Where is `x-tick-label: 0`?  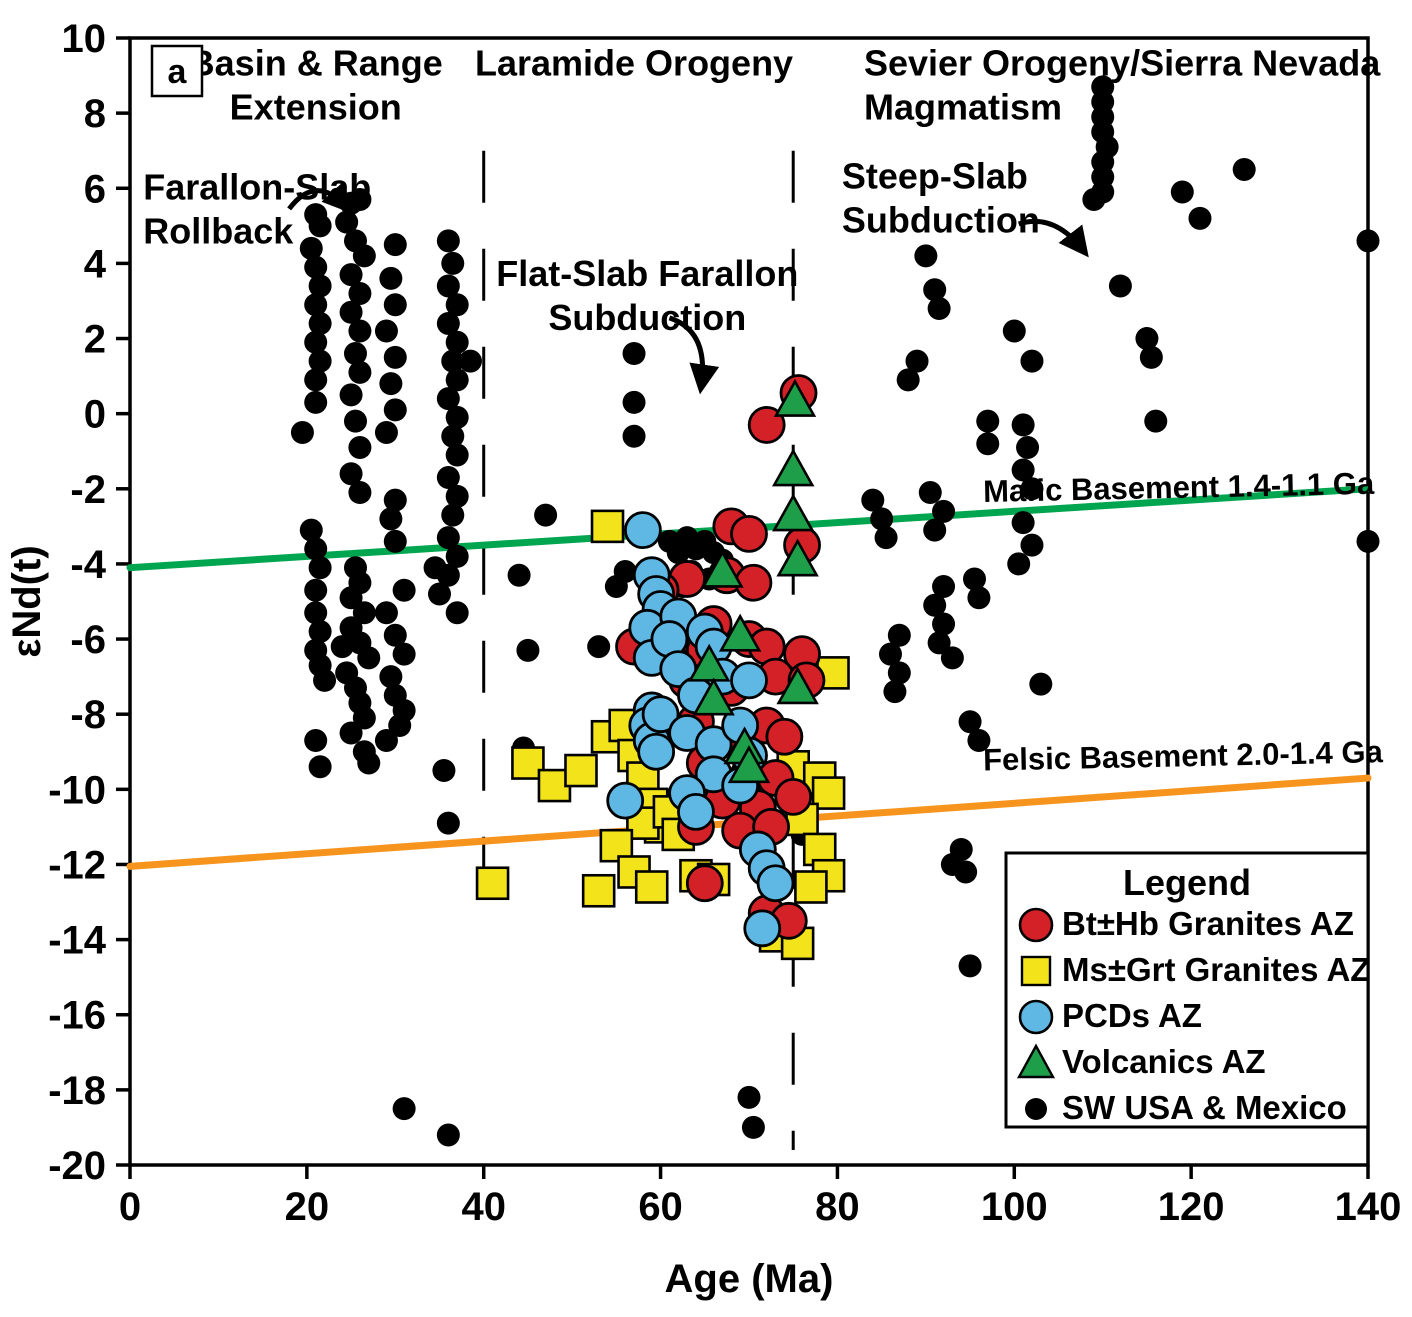 x-tick-label: 0 is located at coordinates (130, 1207).